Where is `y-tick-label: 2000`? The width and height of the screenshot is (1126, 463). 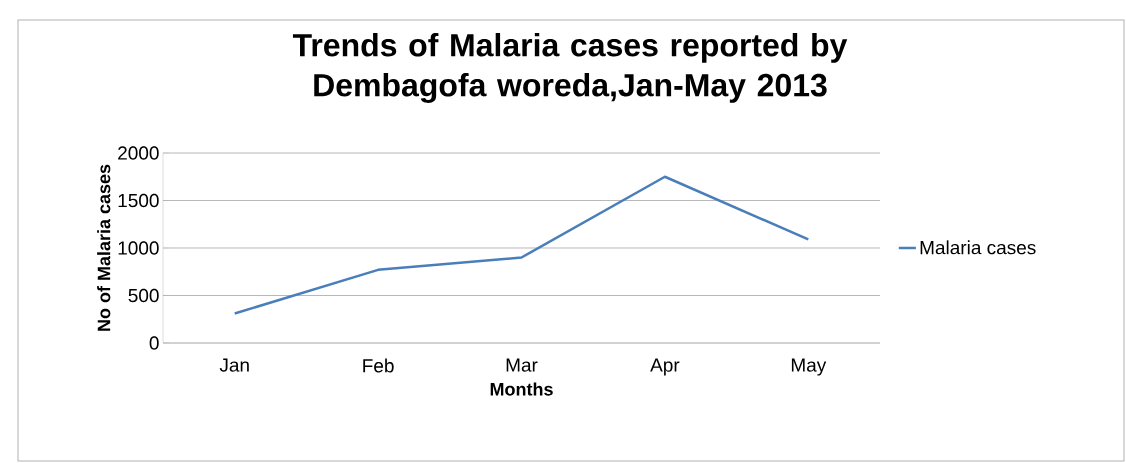
y-tick-label: 2000 is located at coordinates (138, 153).